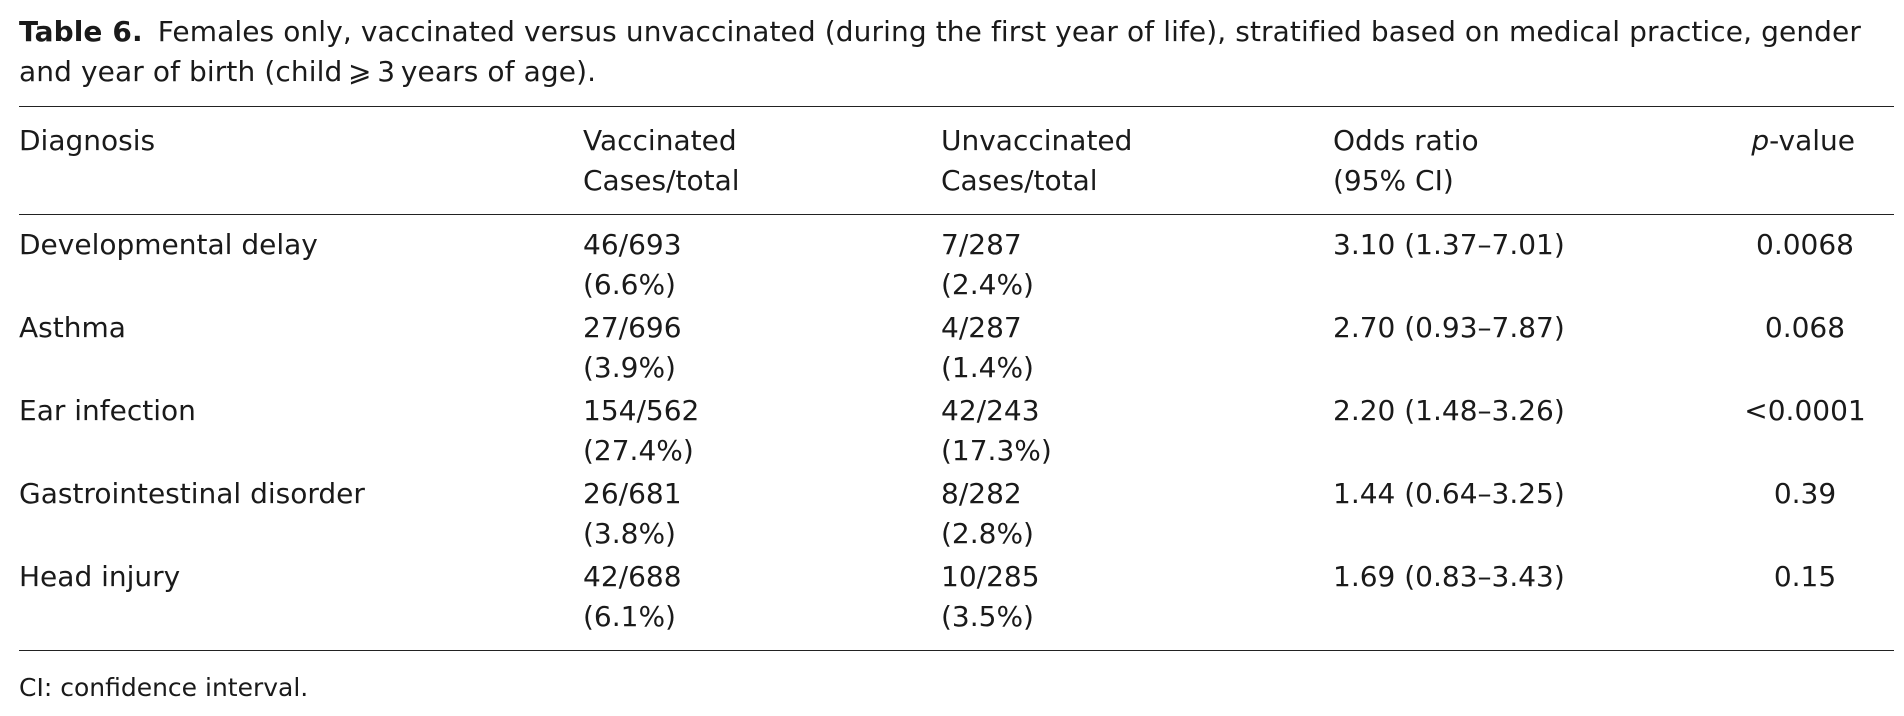  Describe the element at coordinates (987, 533) in the screenshot. I see `unvaccinated-percent: (2.8%)` at that location.